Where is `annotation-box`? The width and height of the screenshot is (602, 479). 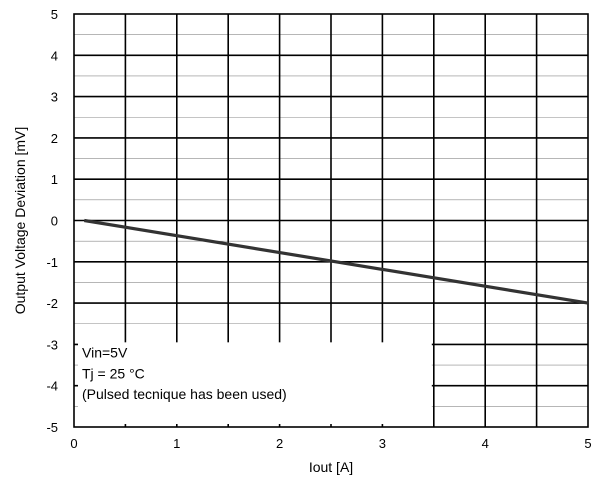
annotation-box is located at coordinates (255, 383).